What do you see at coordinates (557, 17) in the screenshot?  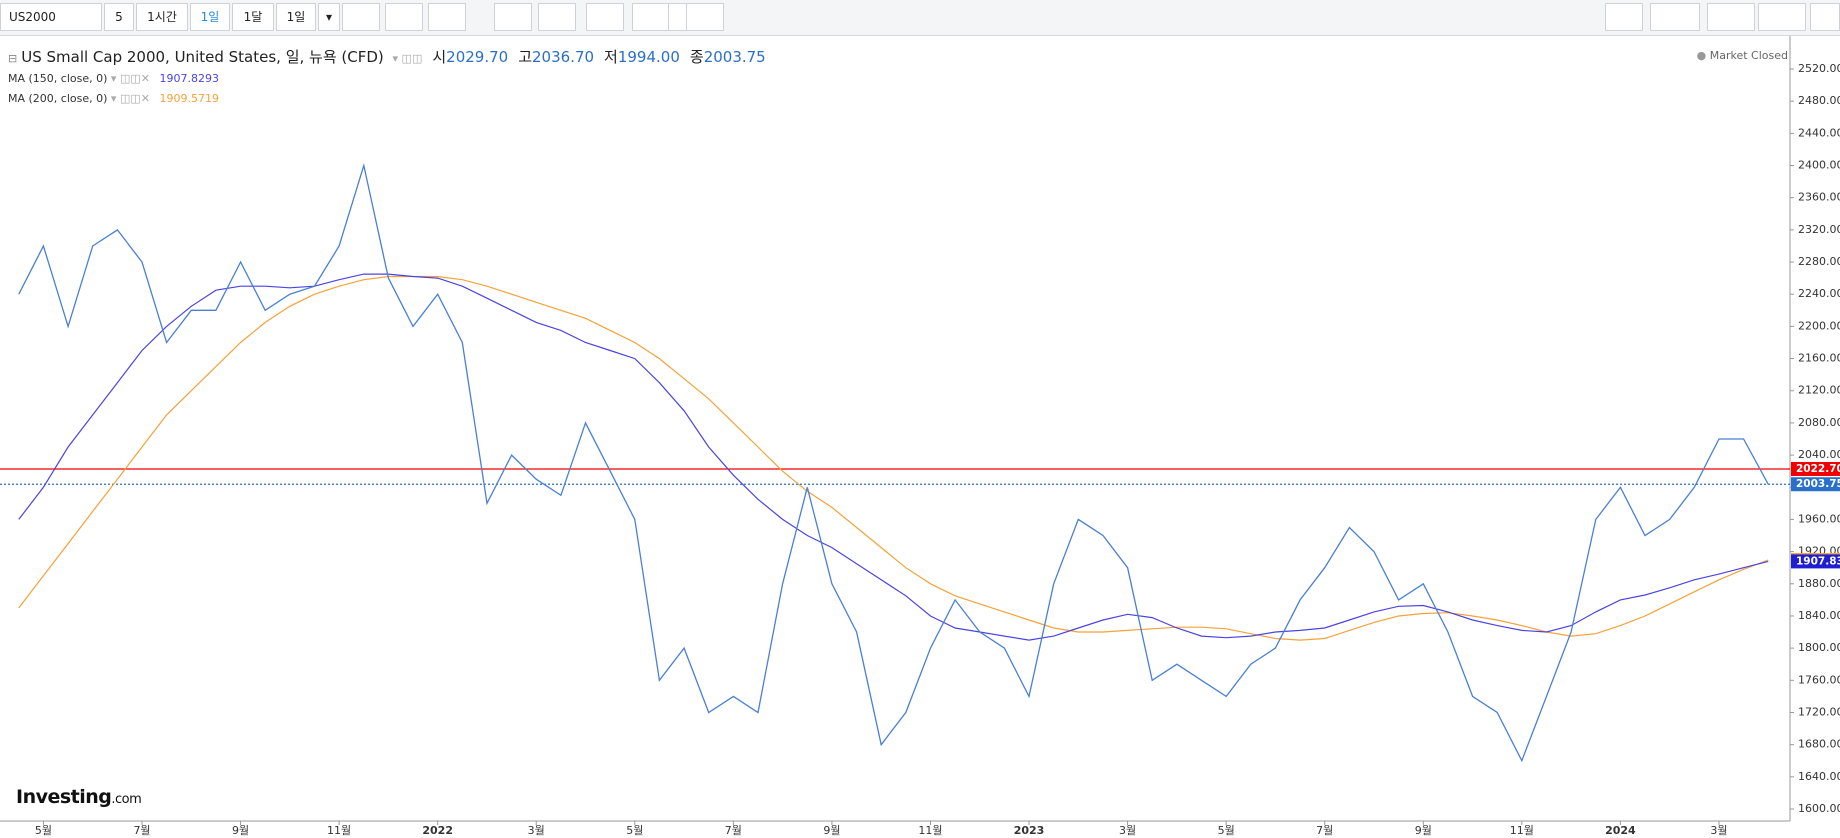 I see `indicator-button` at bounding box center [557, 17].